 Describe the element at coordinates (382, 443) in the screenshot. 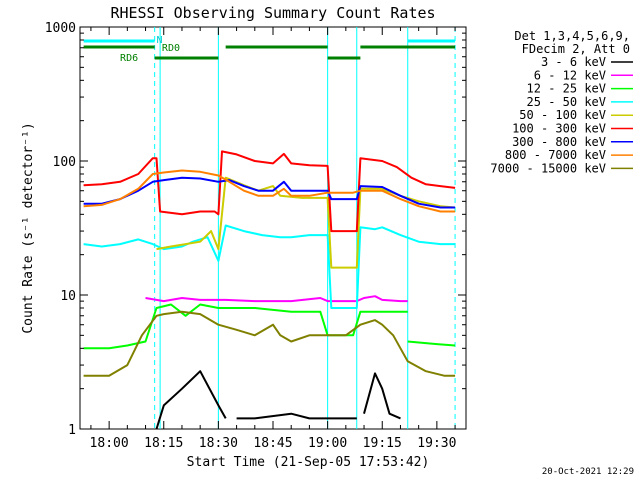

I see `x-tick-label-5: 19:15` at that location.